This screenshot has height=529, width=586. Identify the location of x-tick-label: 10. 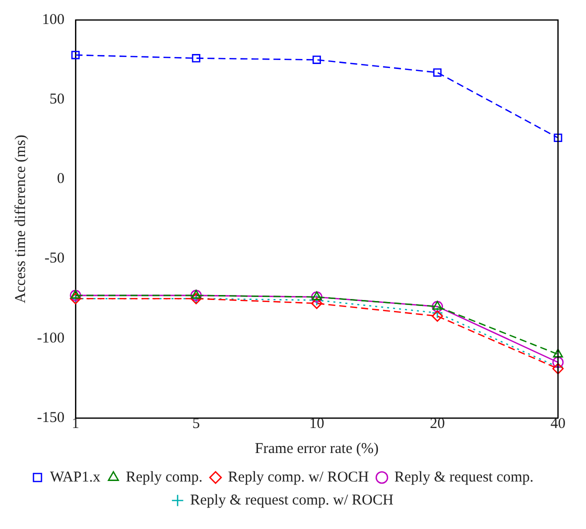
(316, 424).